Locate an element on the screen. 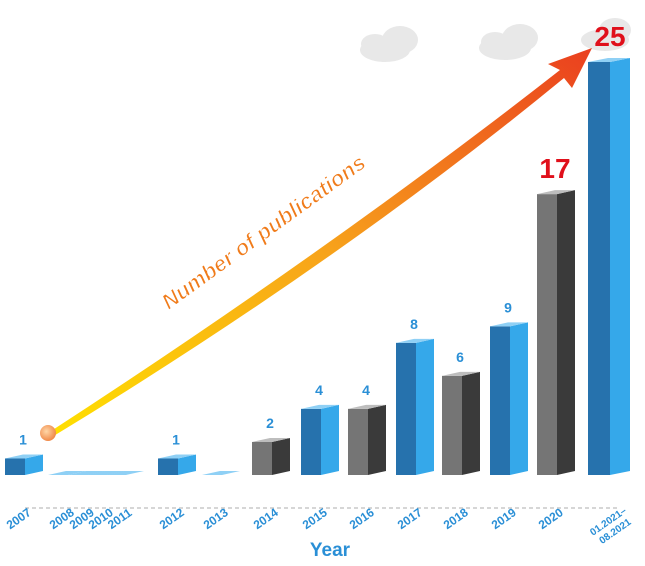  value-label: 8 is located at coordinates (414, 324).